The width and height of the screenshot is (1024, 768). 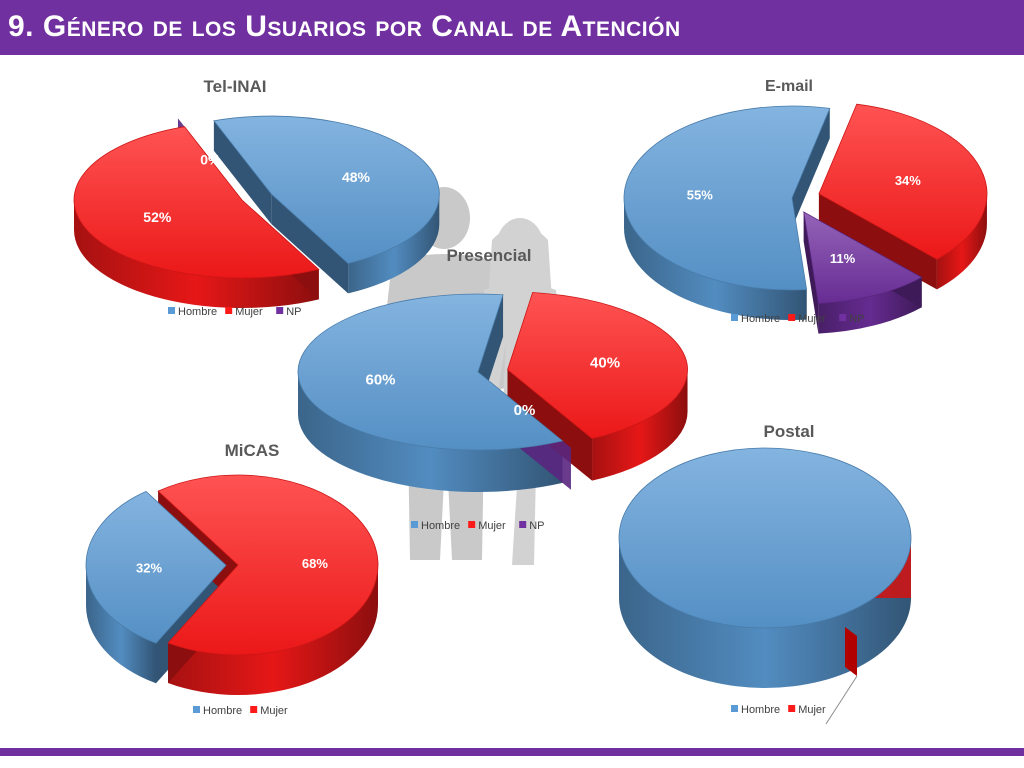 I want to click on pie-chart-tel-inai: 48% 52% 0% Tel-INAI Hombre Mujer NP, so click(x=256, y=197).